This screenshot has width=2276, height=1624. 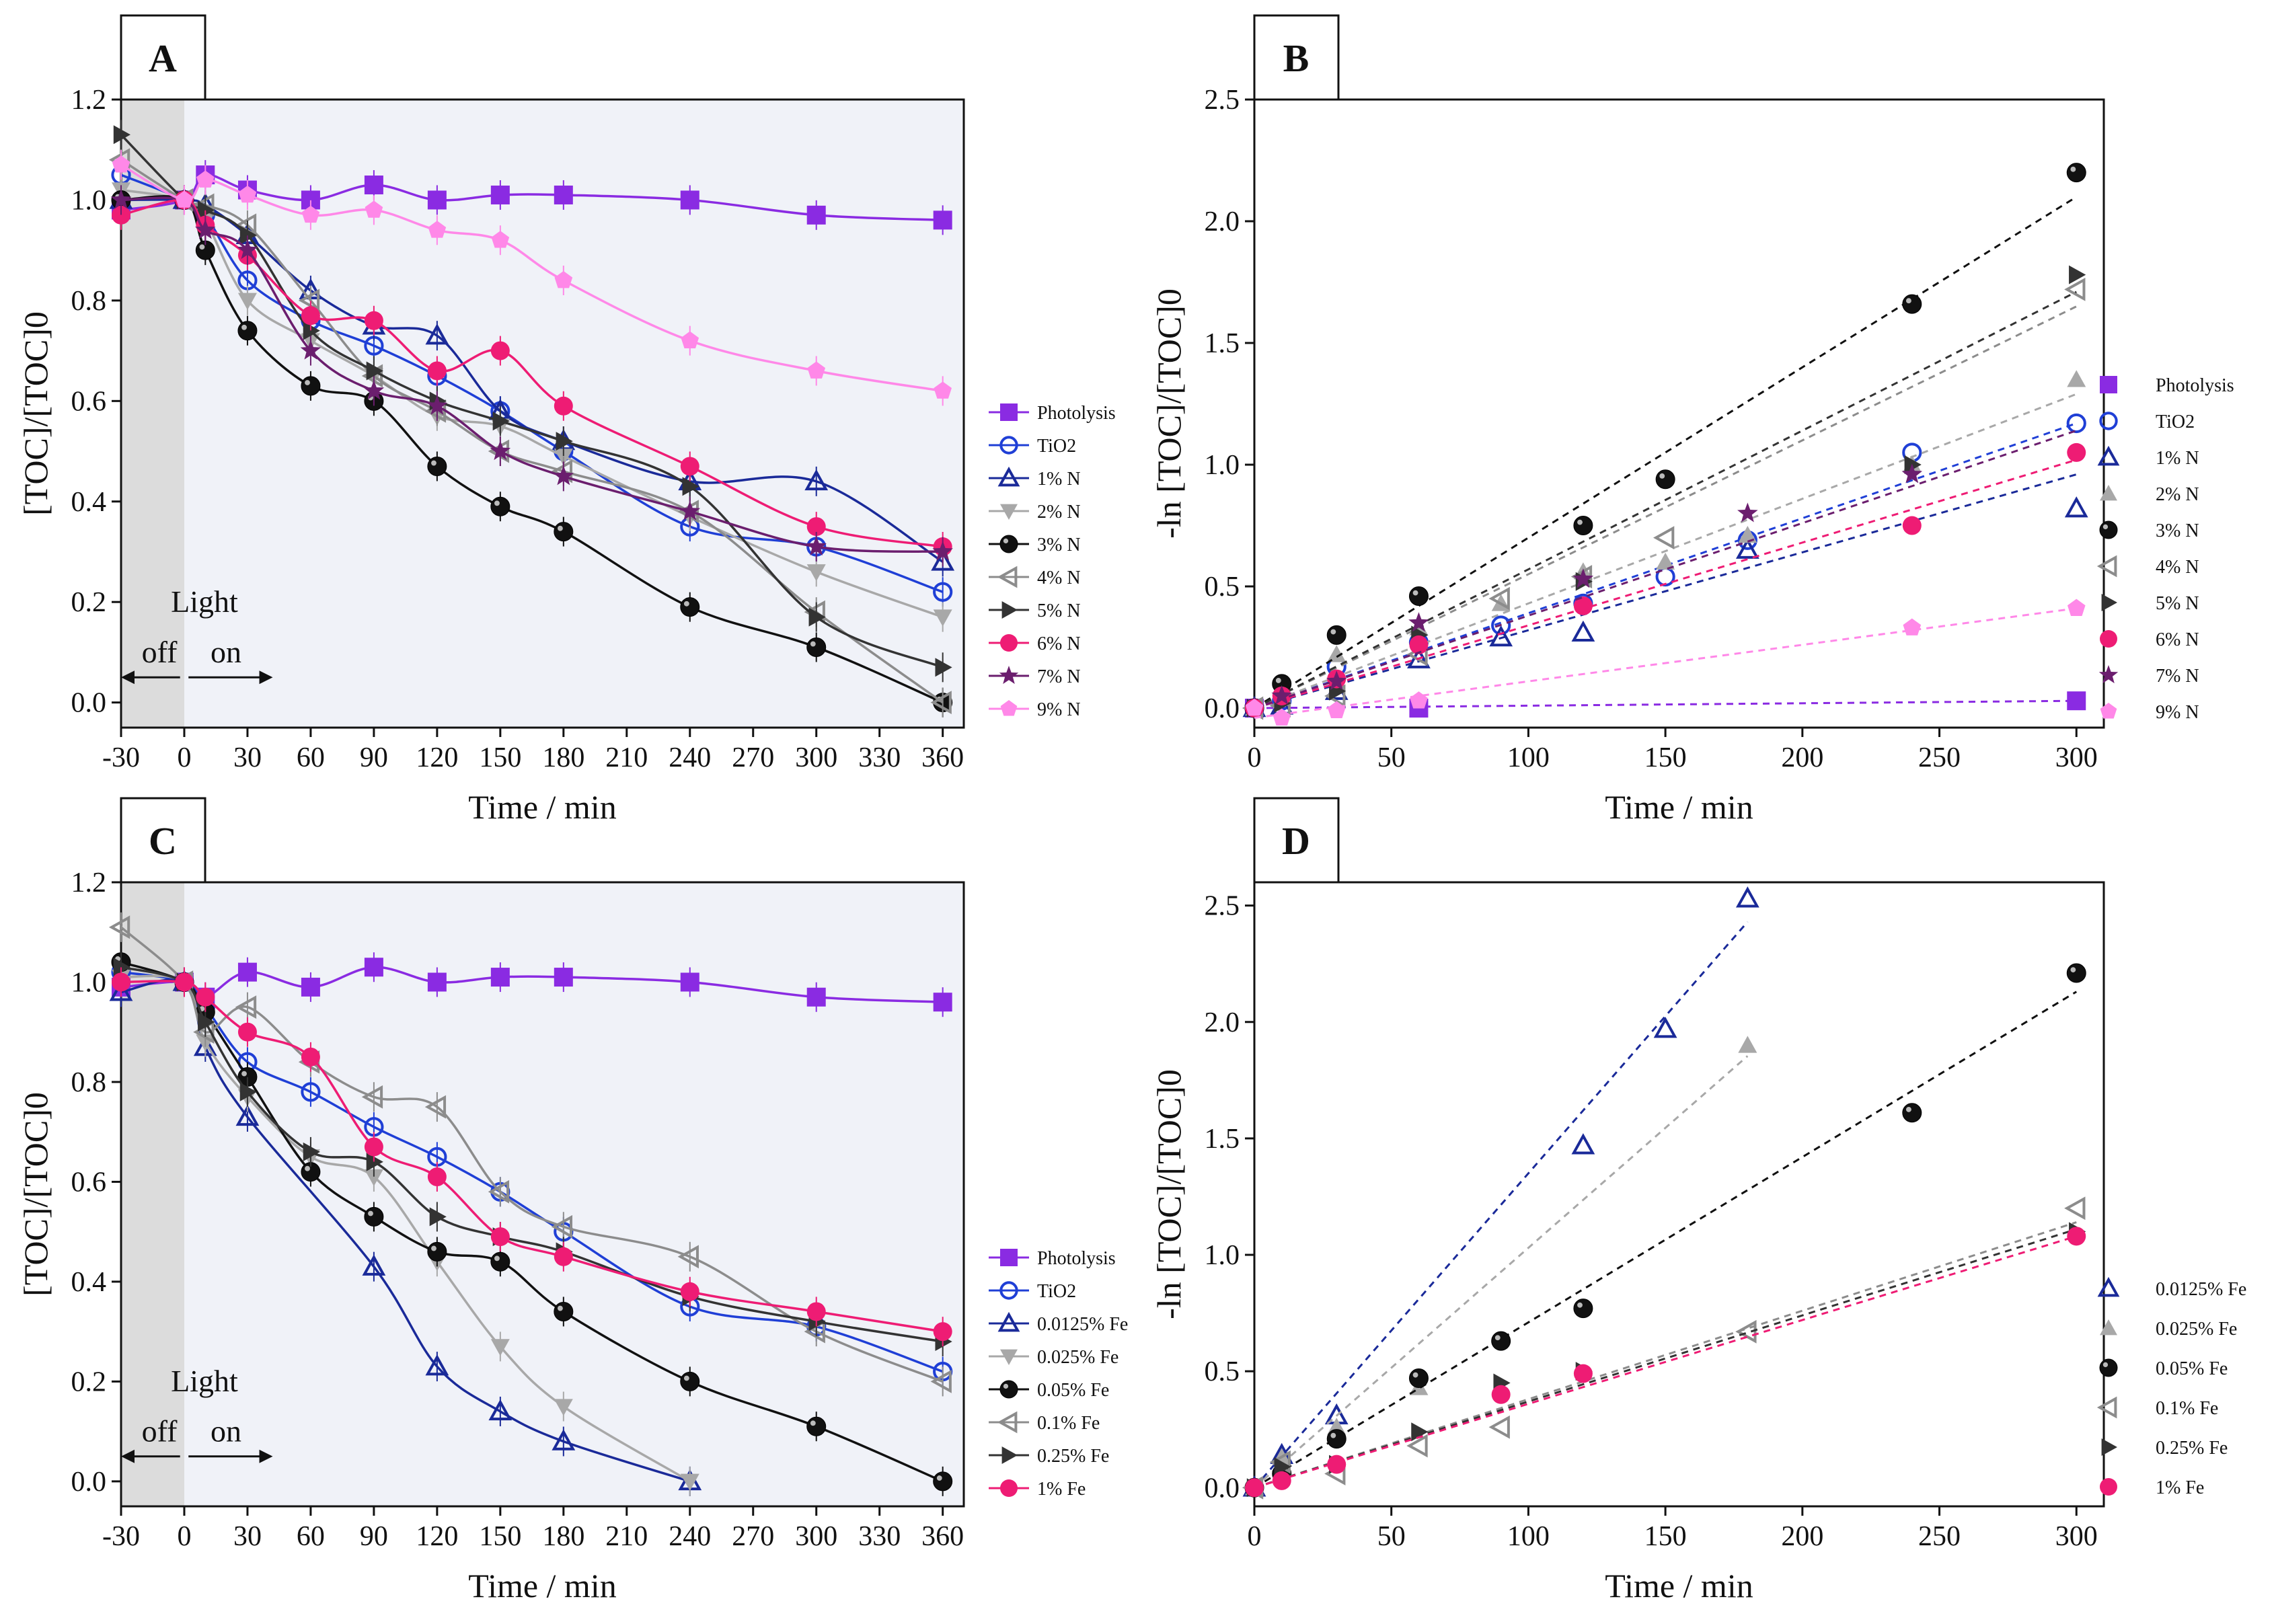 What do you see at coordinates (1035, 545) in the screenshot?
I see `legend-entry-3-n: 3% N` at bounding box center [1035, 545].